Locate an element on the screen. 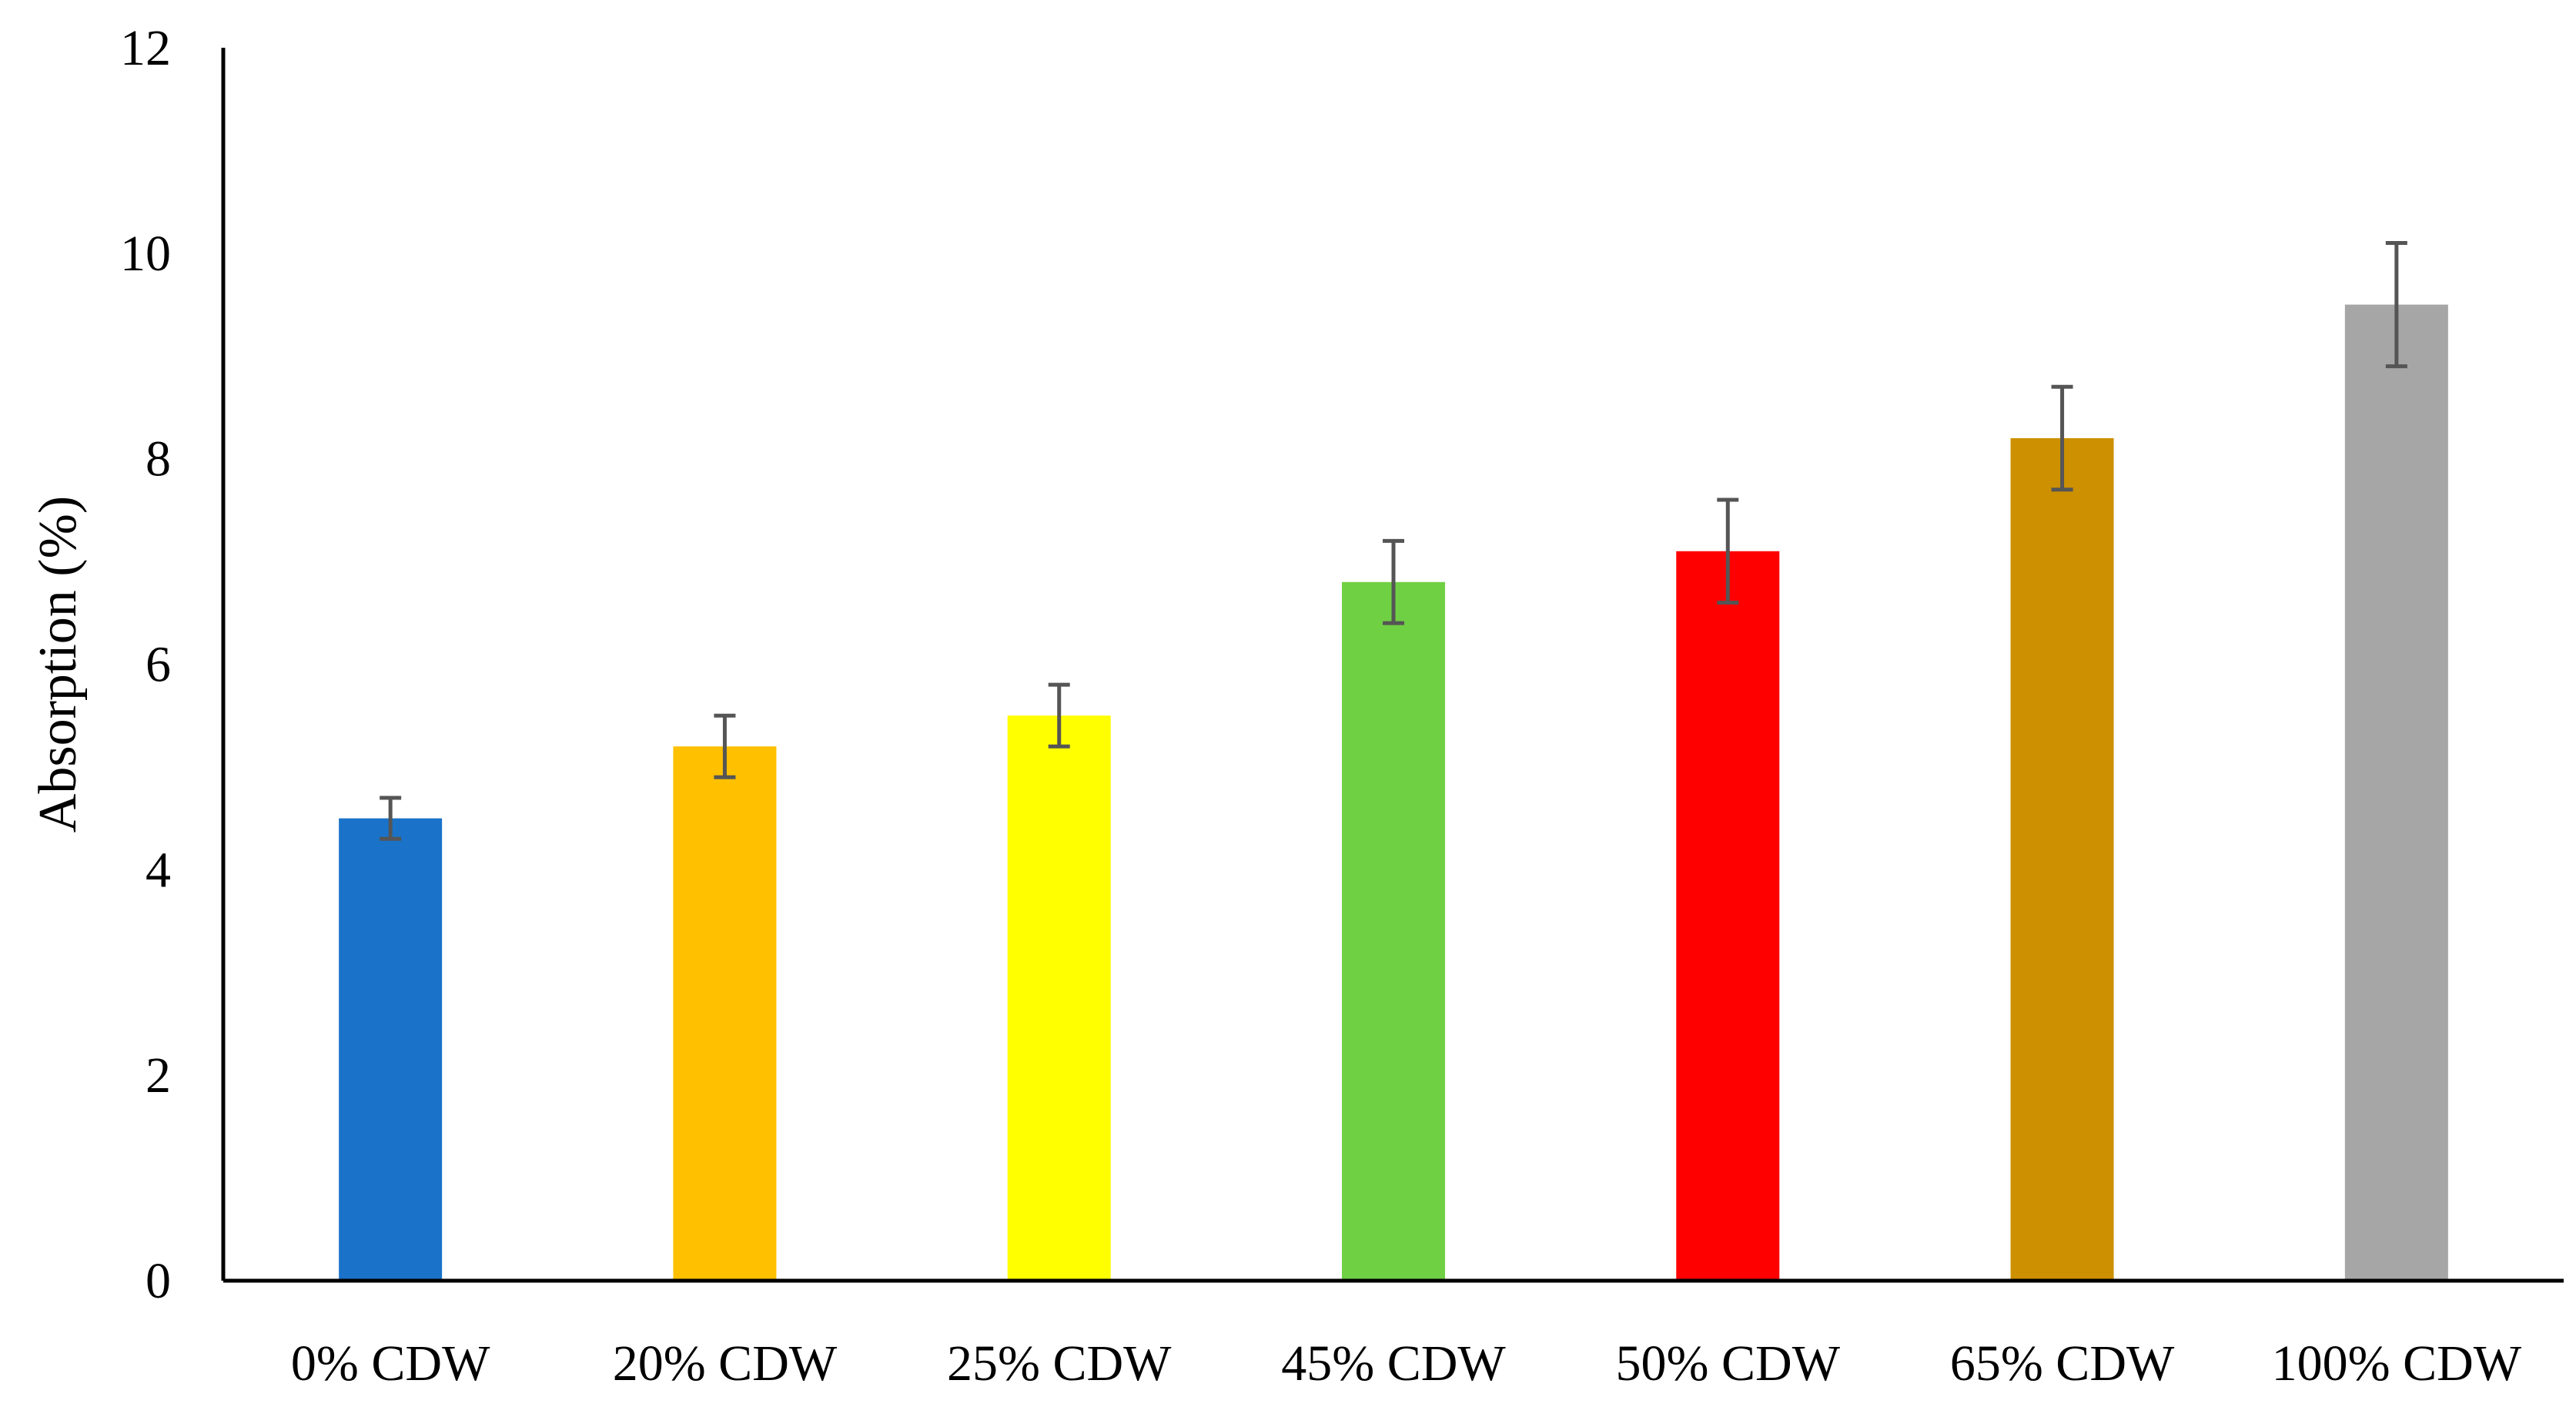 This screenshot has width=2576, height=1407. y-axis-title: Absorption (%) is located at coordinates (58, 664).